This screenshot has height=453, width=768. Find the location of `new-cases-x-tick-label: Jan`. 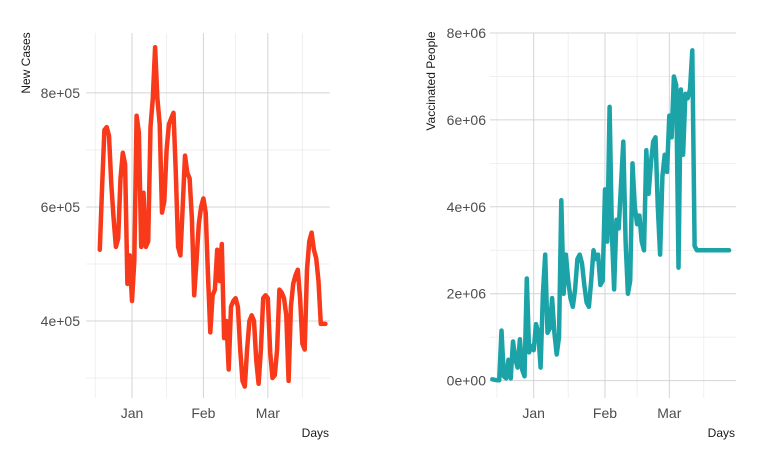

new-cases-x-tick-label: Jan is located at coordinates (132, 413).